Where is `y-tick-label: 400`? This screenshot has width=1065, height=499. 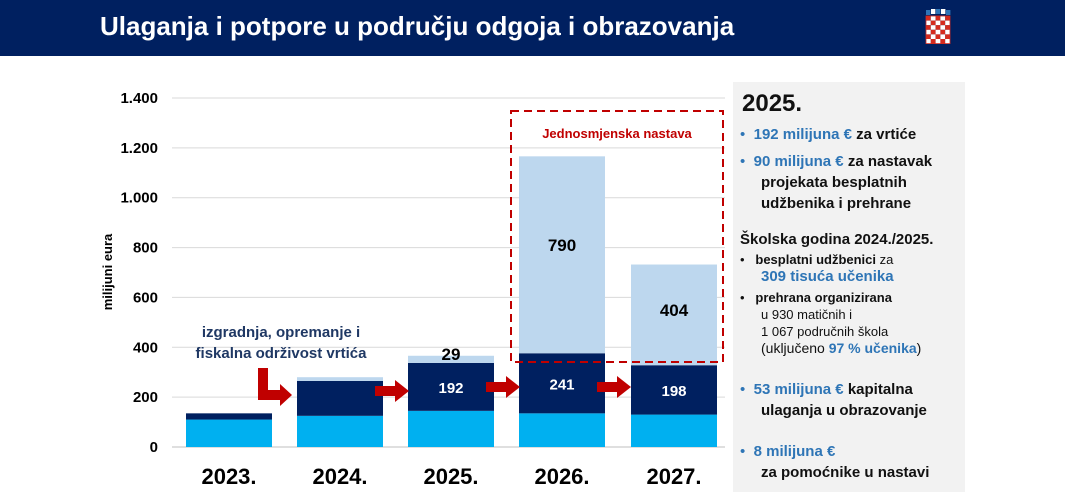 y-tick-label: 400 is located at coordinates (145, 347).